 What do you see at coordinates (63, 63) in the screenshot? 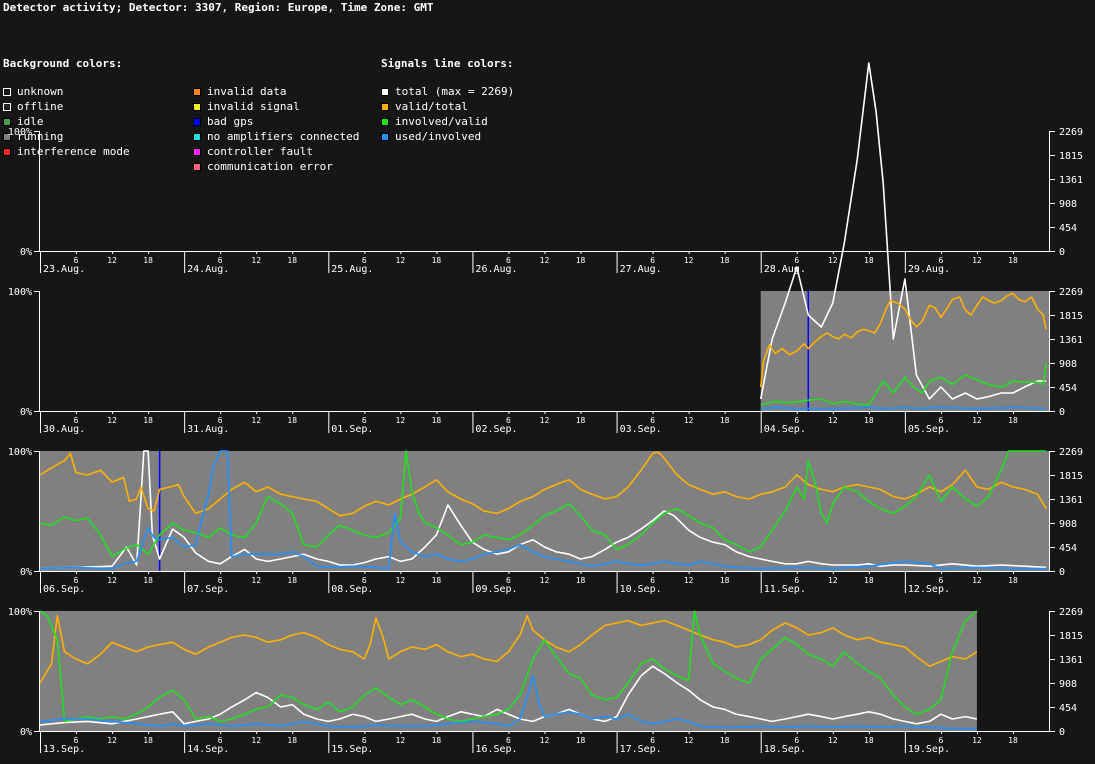
I see `legend-background-header: Background colors:` at bounding box center [63, 63].